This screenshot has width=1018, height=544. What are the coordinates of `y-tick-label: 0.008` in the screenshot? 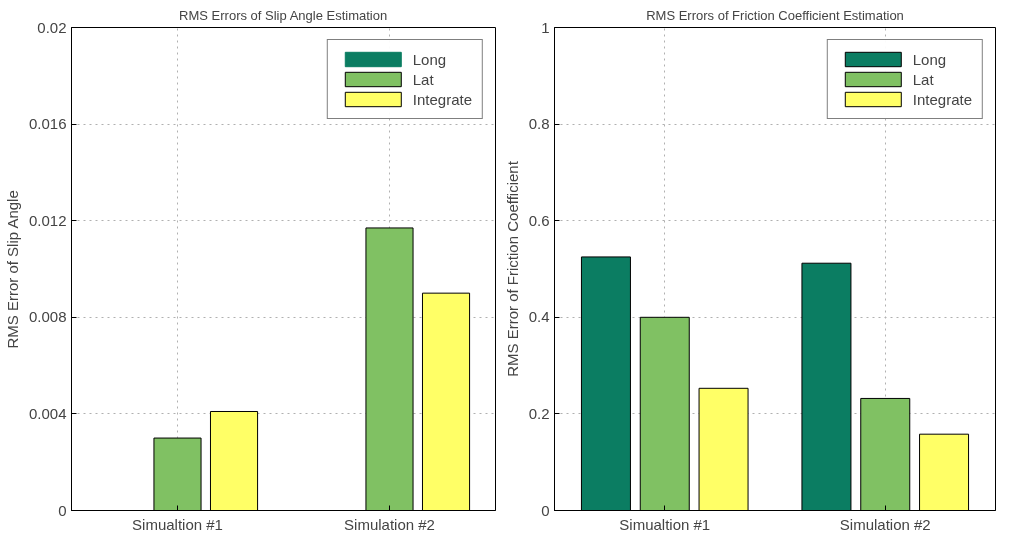 It's located at (47, 317).